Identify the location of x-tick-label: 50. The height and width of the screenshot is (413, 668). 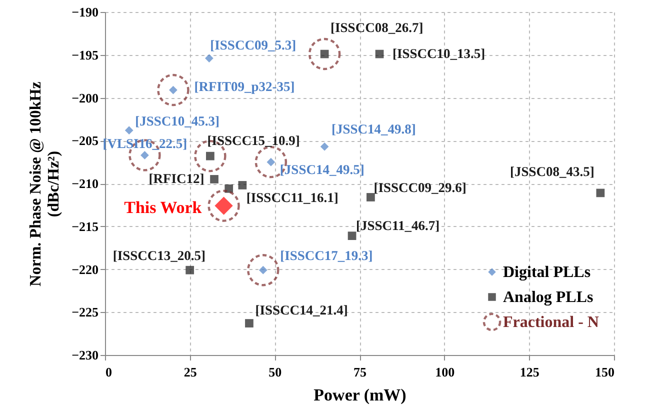
(275, 372).